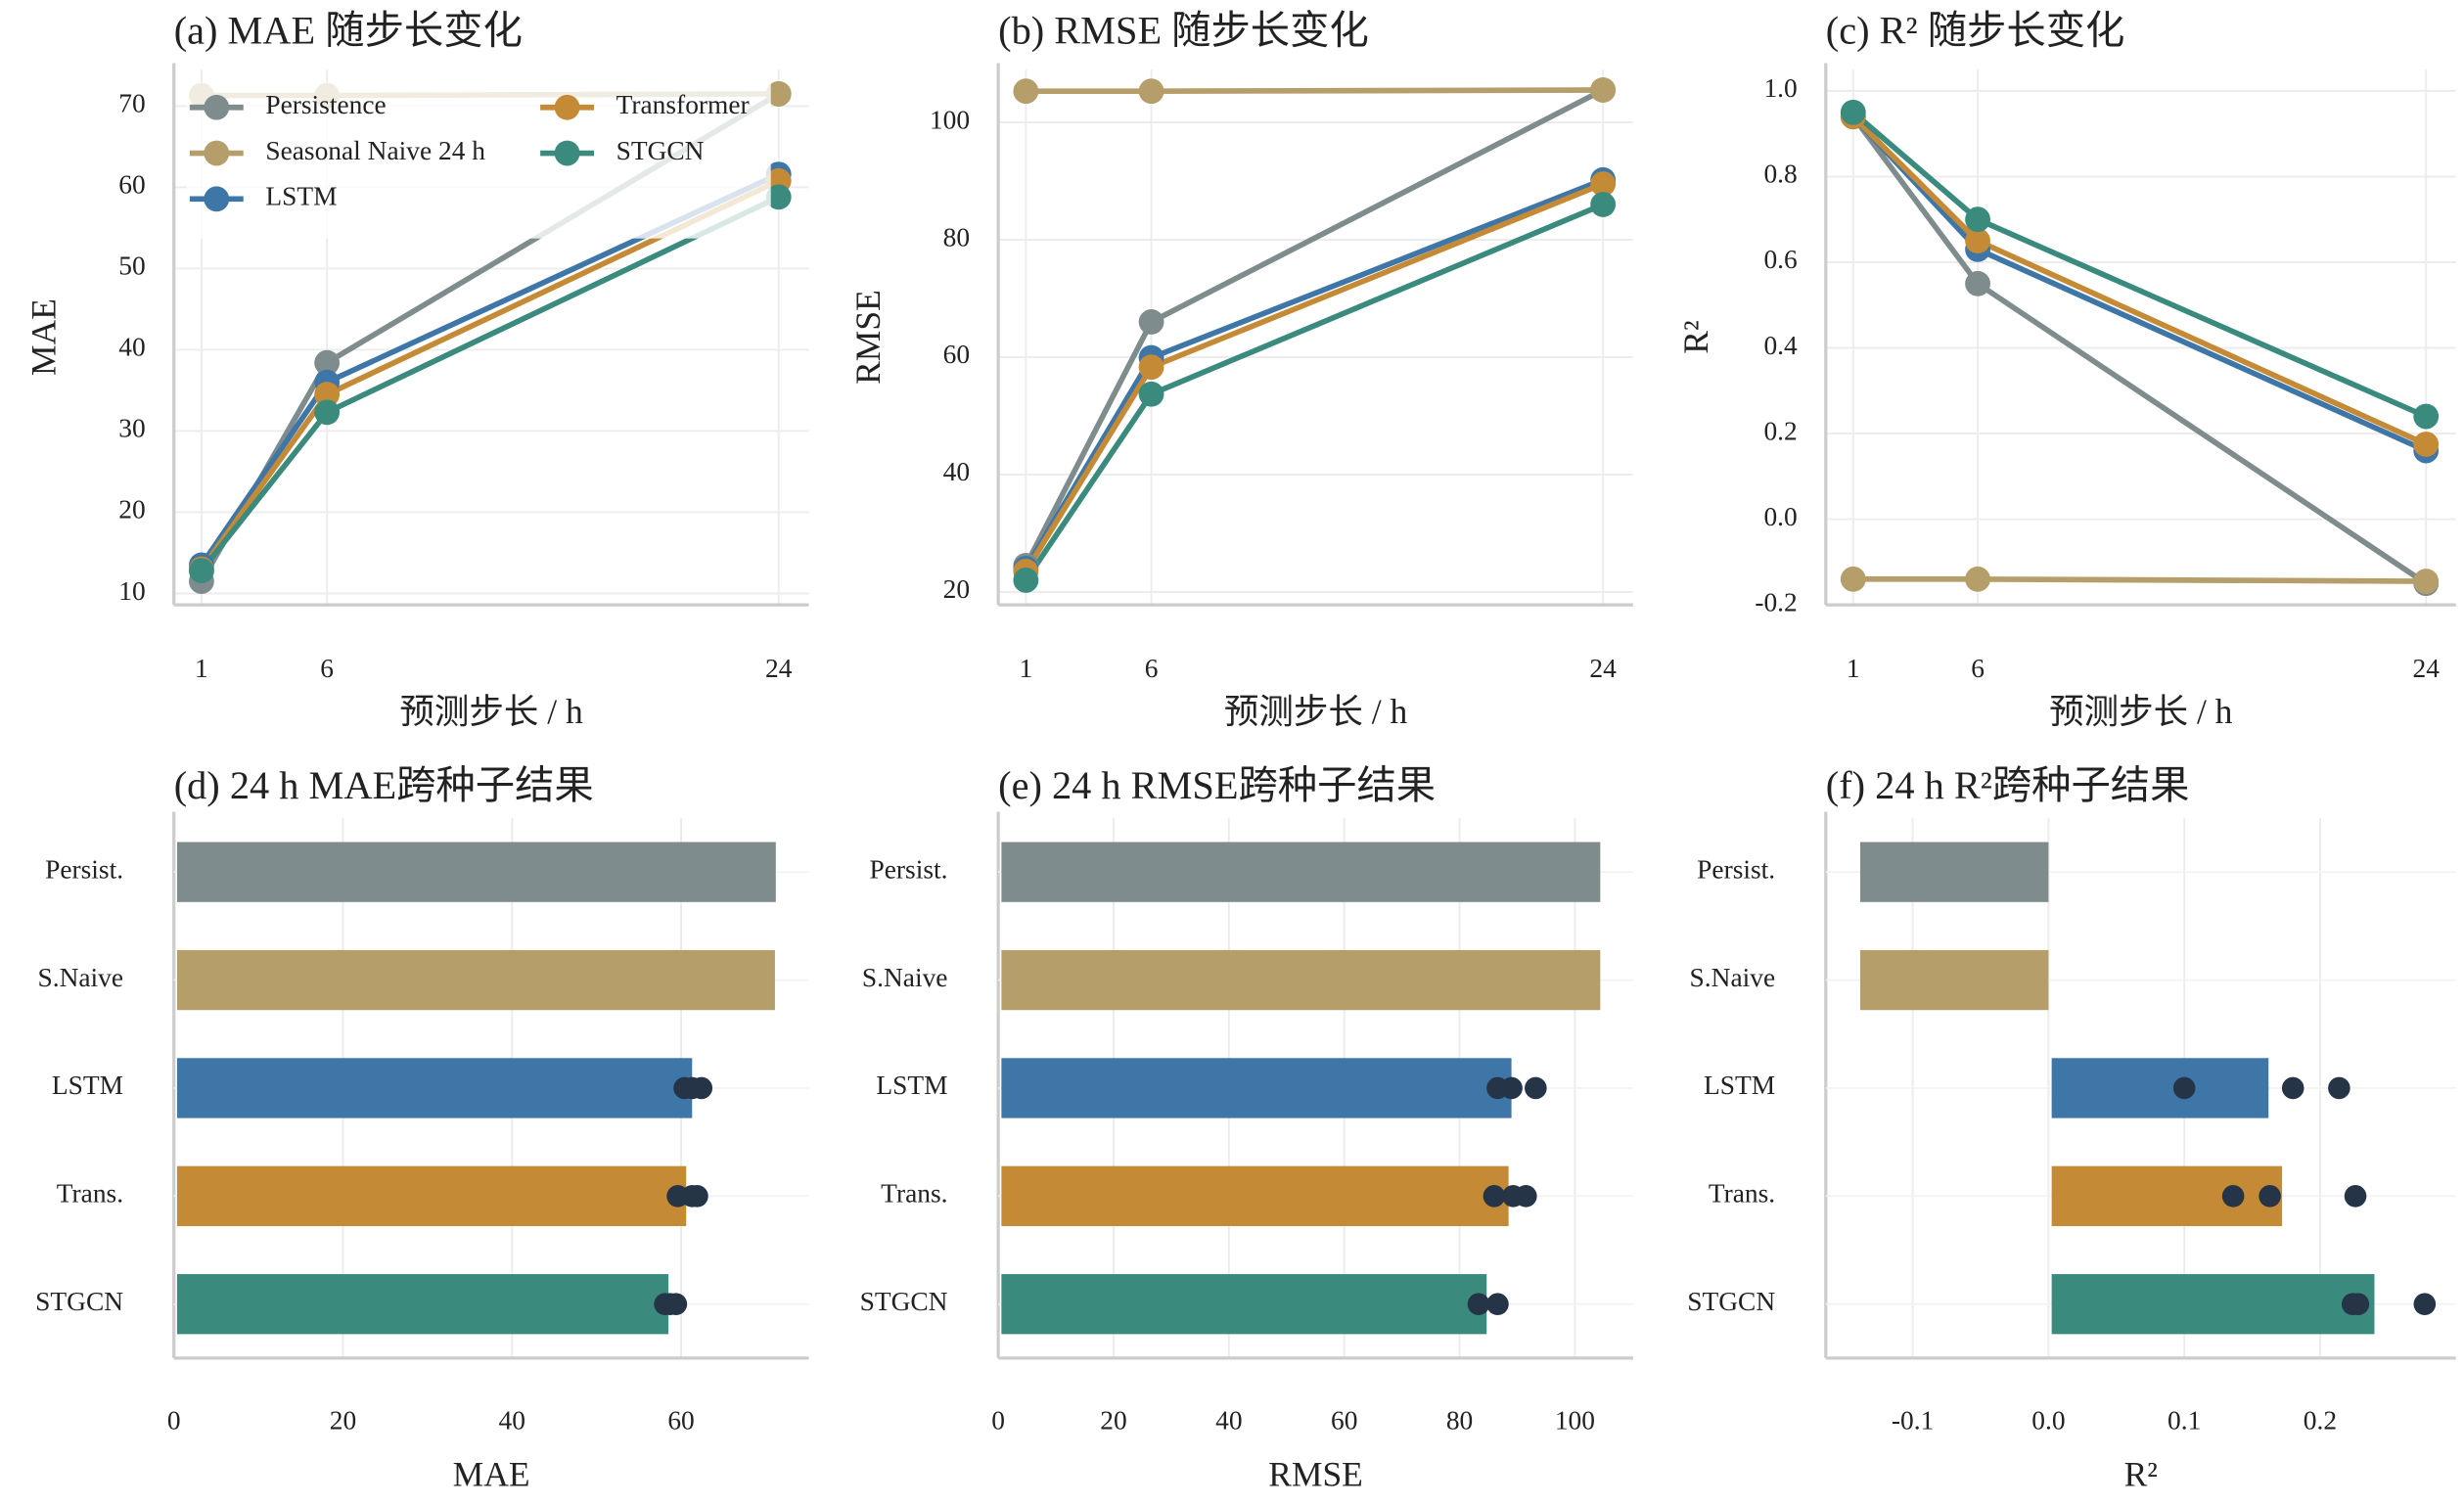 This screenshot has height=1505, width=2464. Describe the element at coordinates (1976, 31) in the screenshot. I see `chart-title: (c) R² 随步长变化` at that location.